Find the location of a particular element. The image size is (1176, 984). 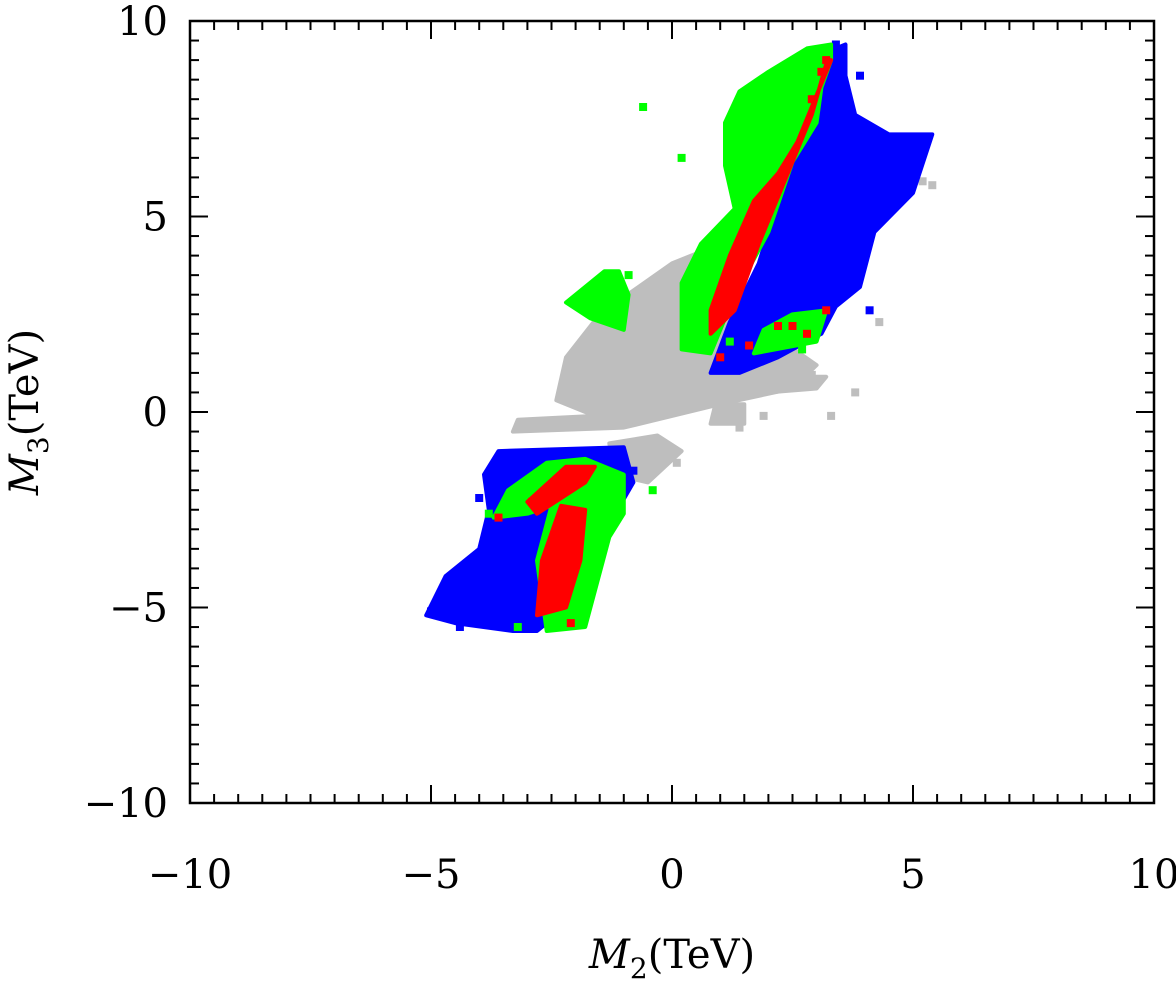

y-tick-label: −10 is located at coordinates (126, 804).